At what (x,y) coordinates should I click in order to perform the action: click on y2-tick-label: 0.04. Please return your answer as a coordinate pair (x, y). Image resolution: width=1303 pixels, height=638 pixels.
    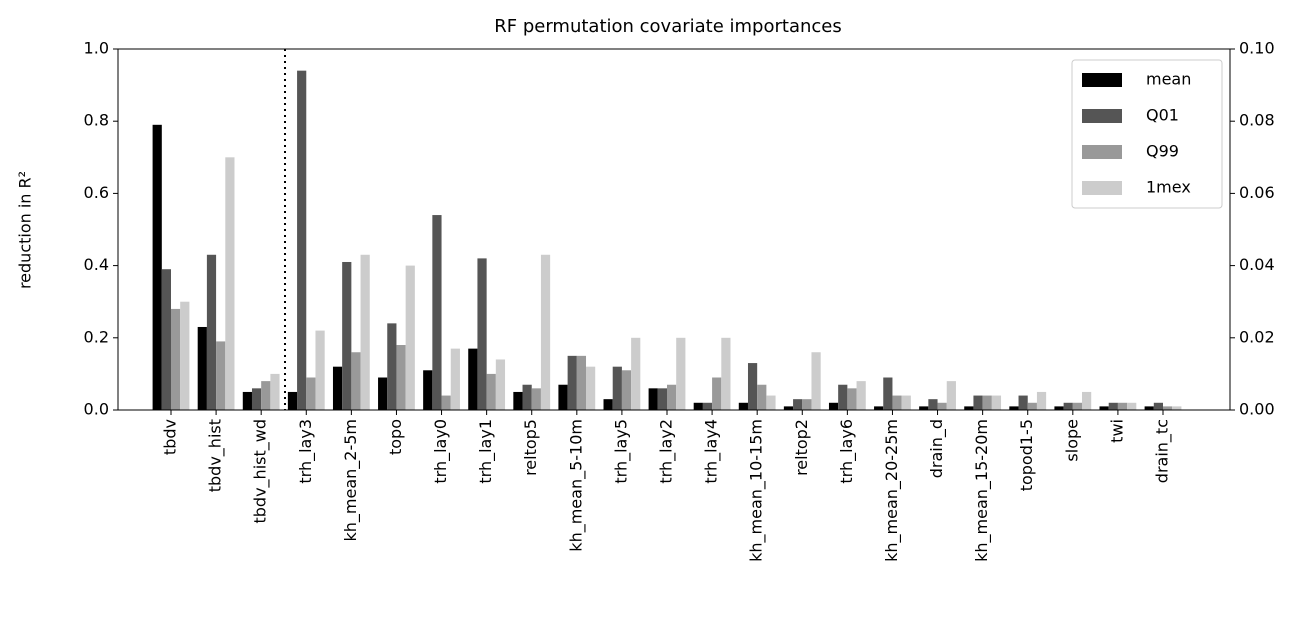
    Looking at the image, I should click on (1257, 264).